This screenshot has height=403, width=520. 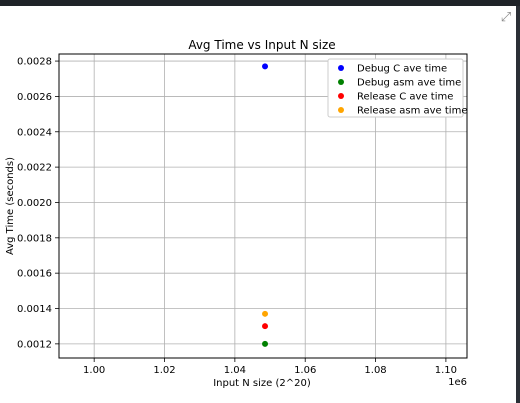 I want to click on x-axis-label: Input N size (2^20), so click(x=262, y=383).